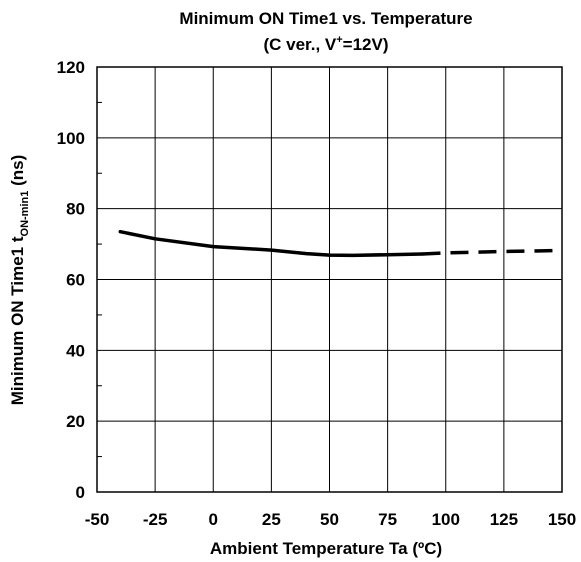 Image resolution: width=581 pixels, height=562 pixels. I want to click on series-line-solid, so click(271, 243).